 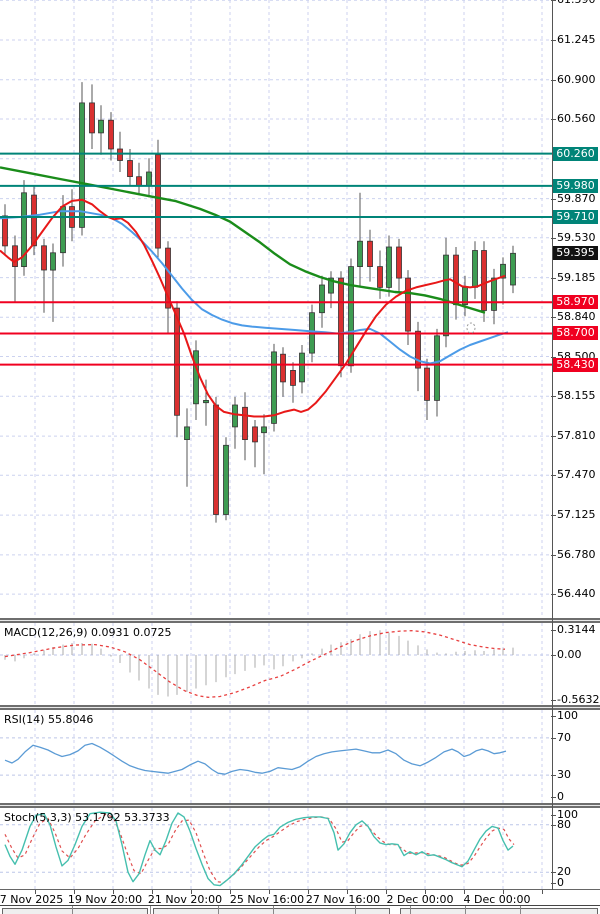 What do you see at coordinates (576, 79) in the screenshot?
I see `price-axis-label: 60.900` at bounding box center [576, 79].